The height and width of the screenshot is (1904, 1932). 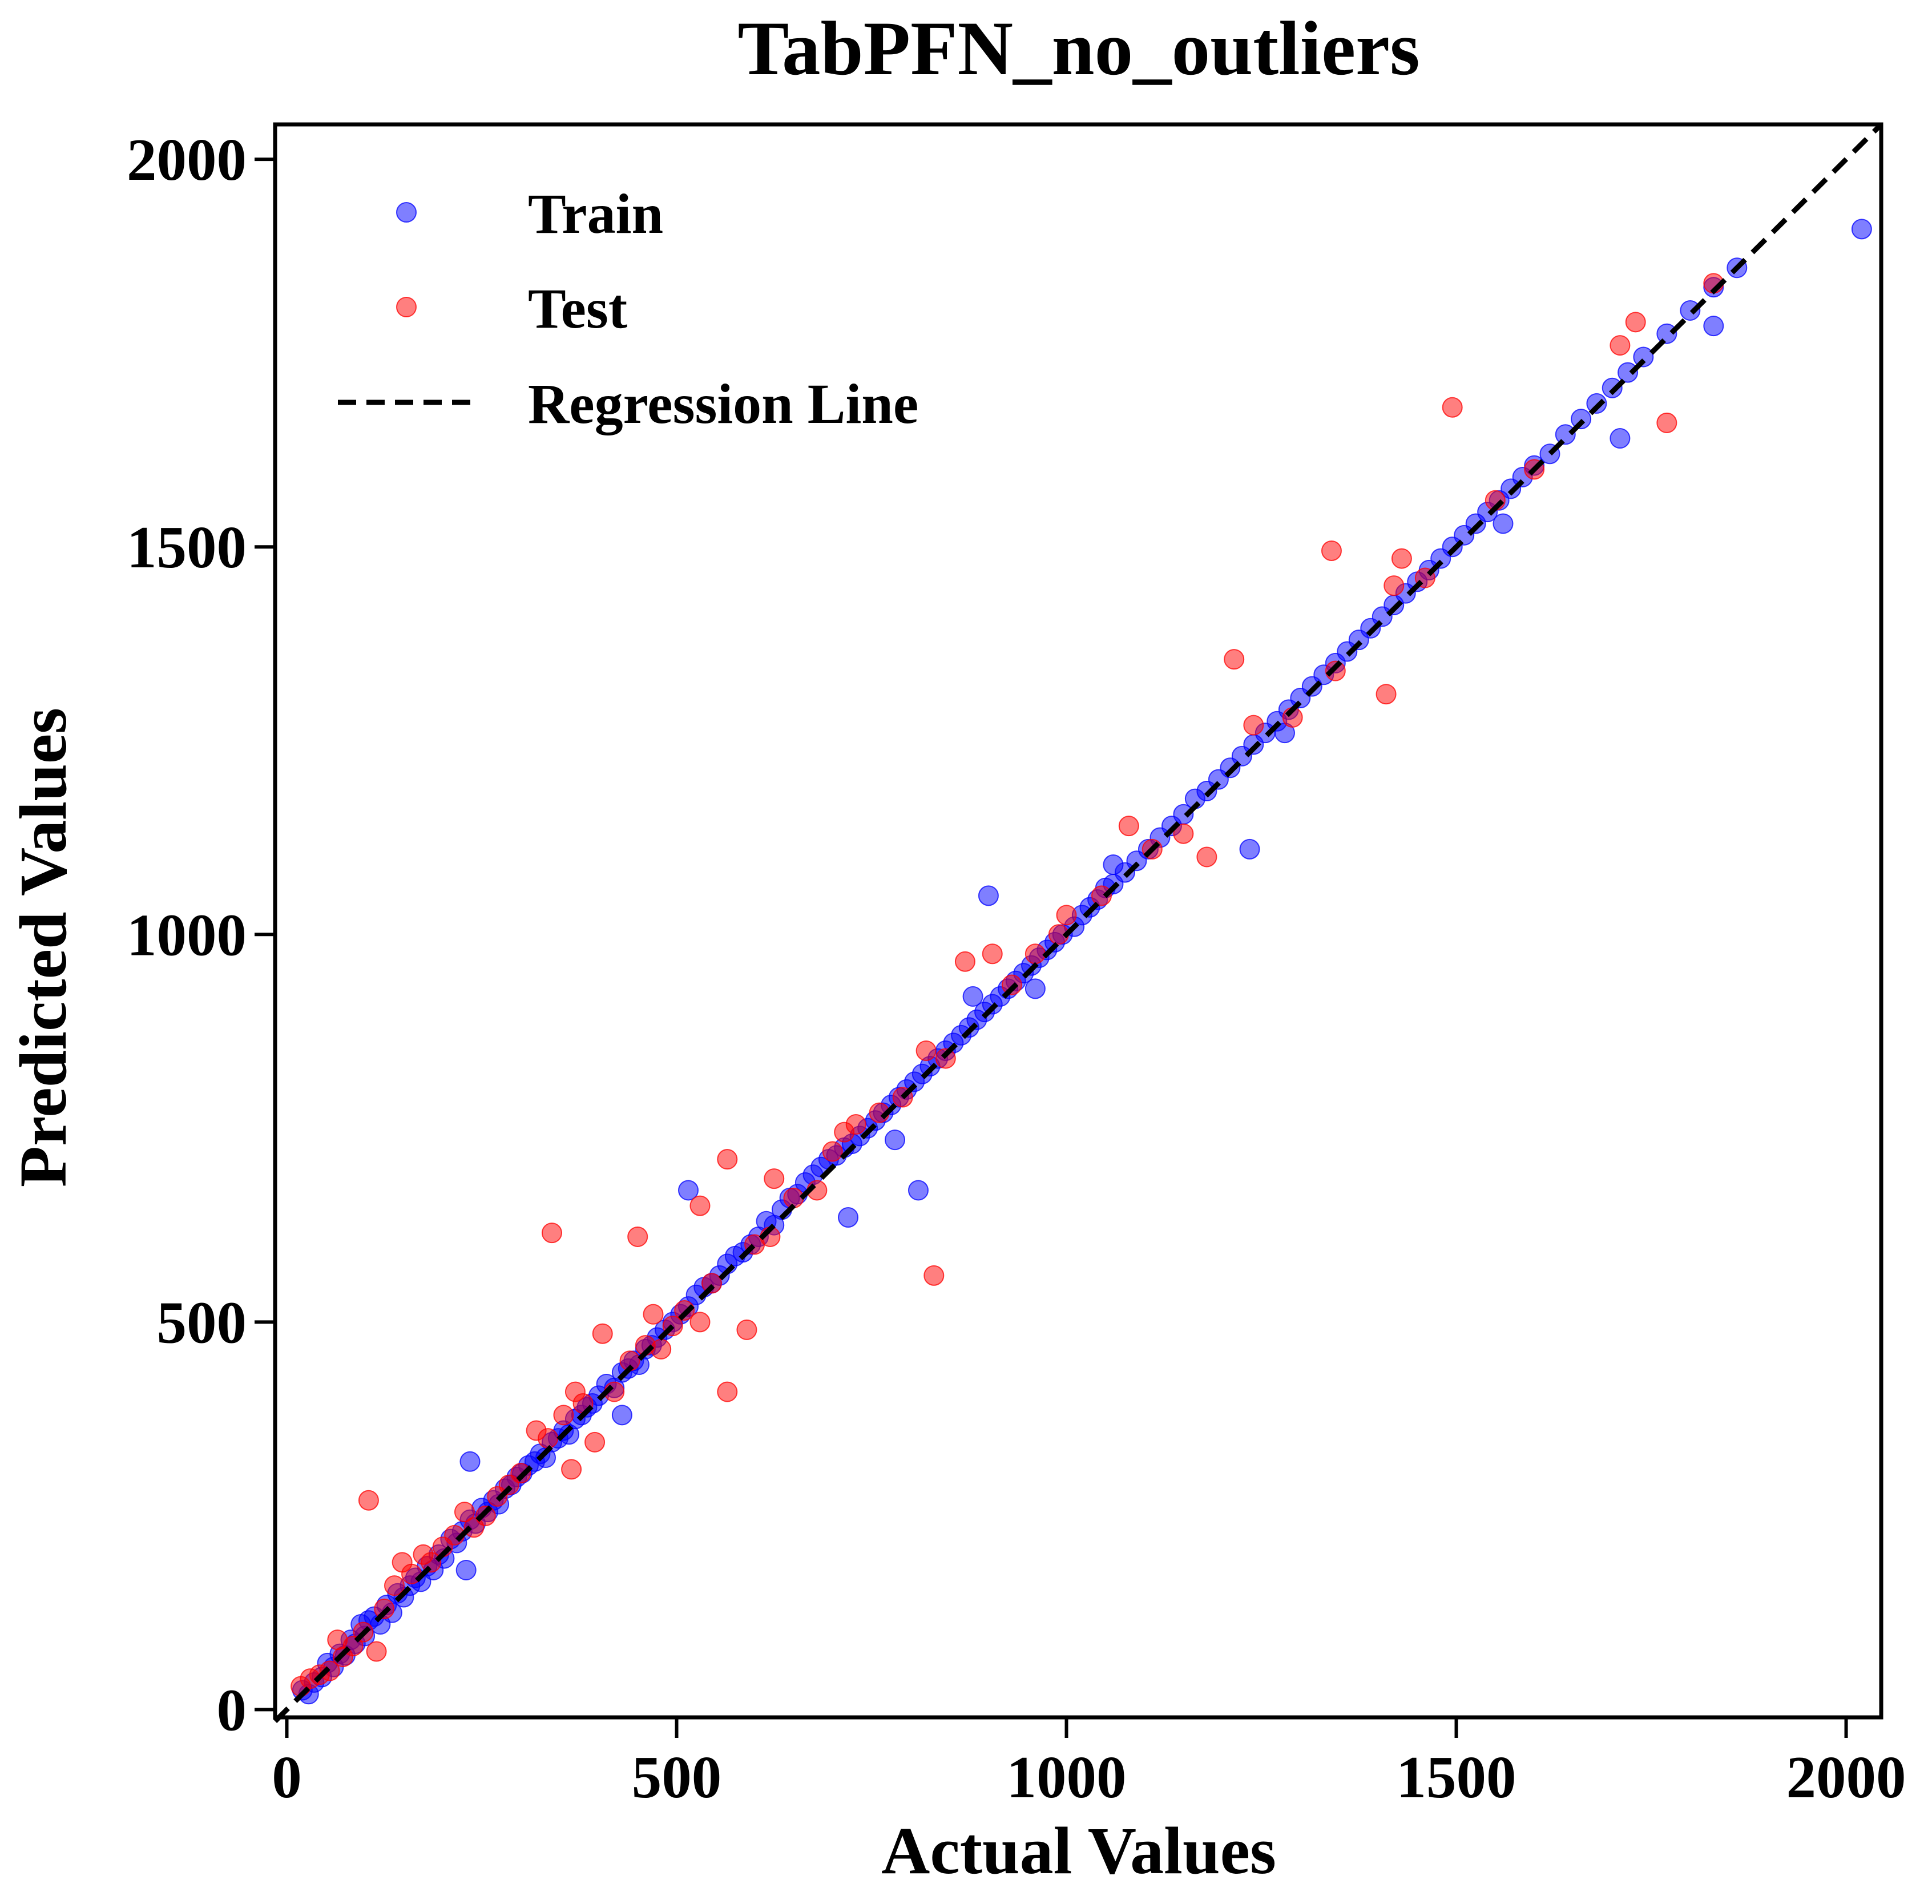 What do you see at coordinates (187, 934) in the screenshot?
I see `y-tick-label-1000: 1000` at bounding box center [187, 934].